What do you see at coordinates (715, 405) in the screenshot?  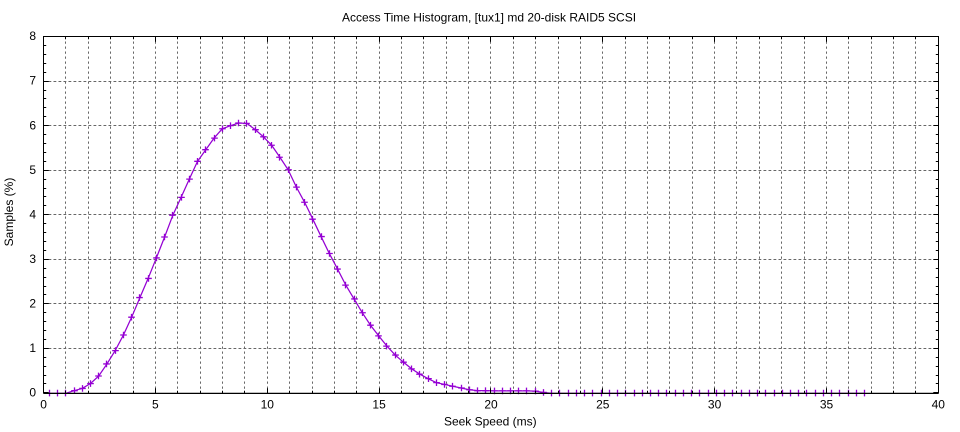 I see `svg-text: 30` at bounding box center [715, 405].